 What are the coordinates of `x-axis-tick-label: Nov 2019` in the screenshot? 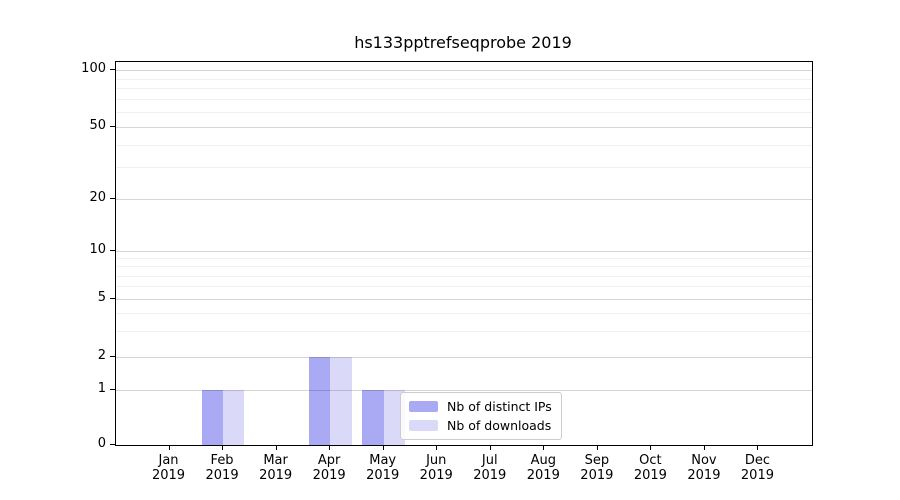 It's located at (704, 468).